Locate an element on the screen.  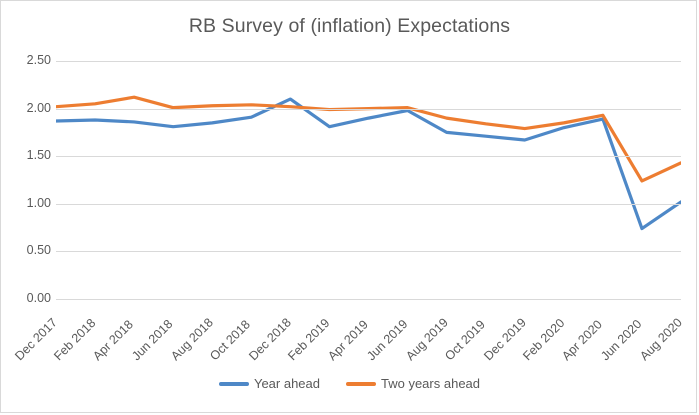
legend-label: Year ahead is located at coordinates (286, 383).